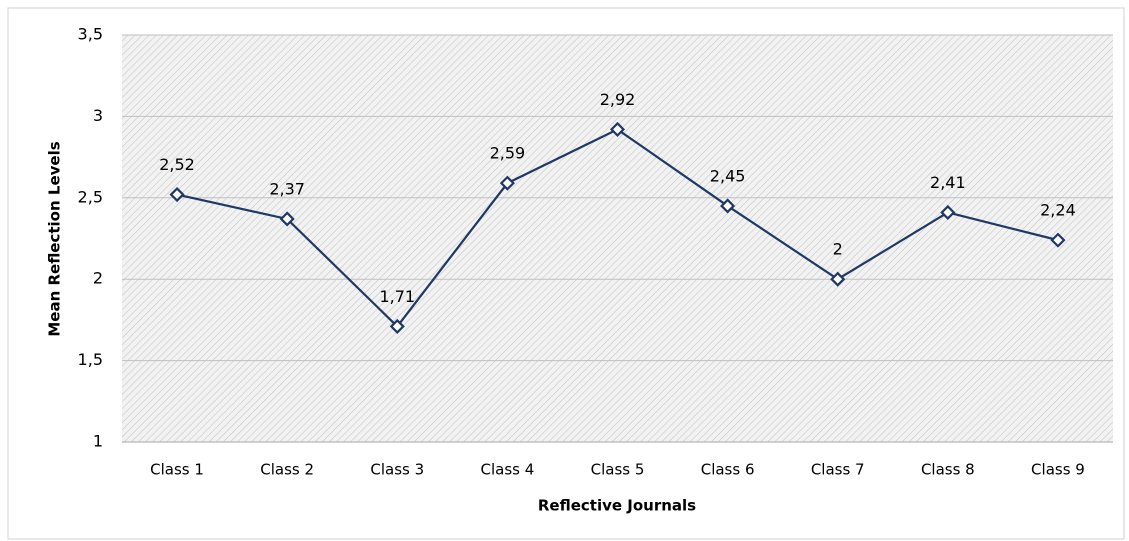 Image resolution: width=1129 pixels, height=541 pixels. I want to click on y-tick-label: 3,5, so click(90, 34).